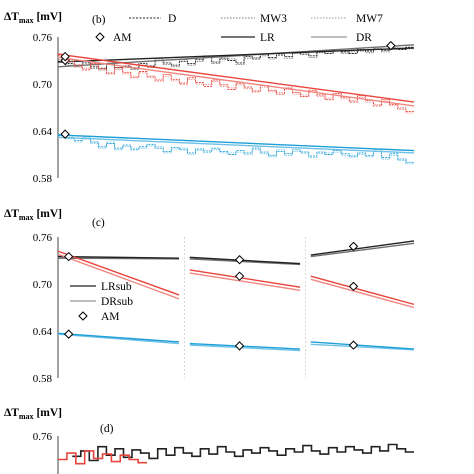 The image size is (474, 474). I want to click on segment-2-blue-lrsub-line, so click(245, 346).